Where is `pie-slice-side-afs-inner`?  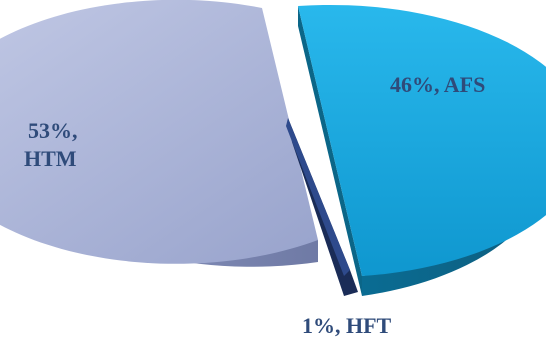
pie-slice-side-afs-inner is located at coordinates (330, 151).